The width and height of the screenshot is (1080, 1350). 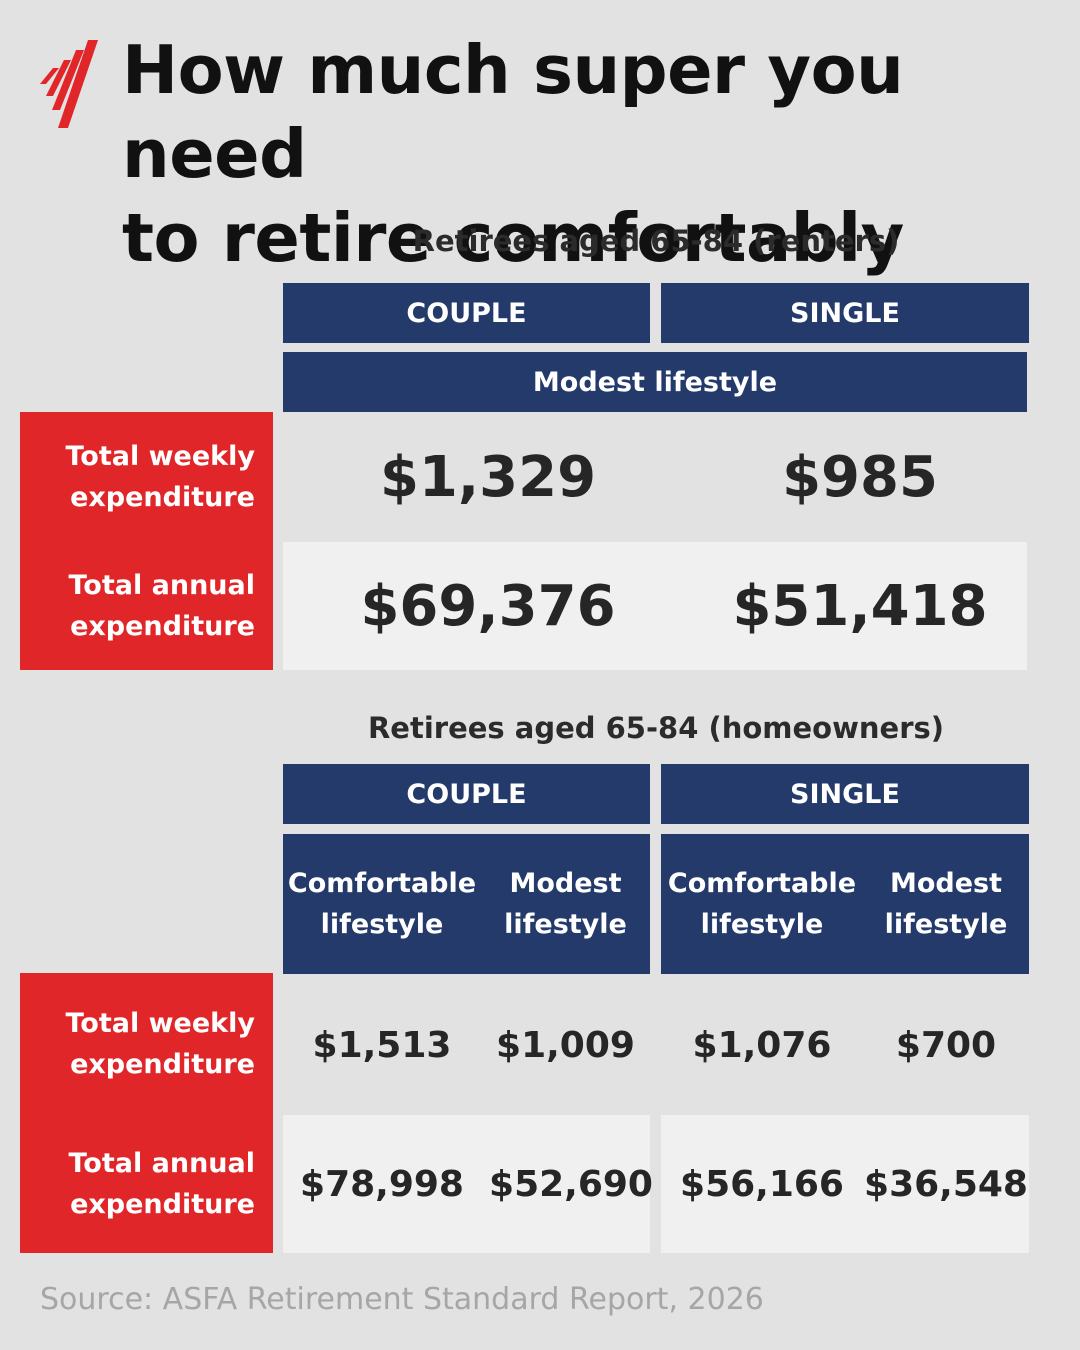 I want to click on renters-annual-row, so click(x=655, y=606).